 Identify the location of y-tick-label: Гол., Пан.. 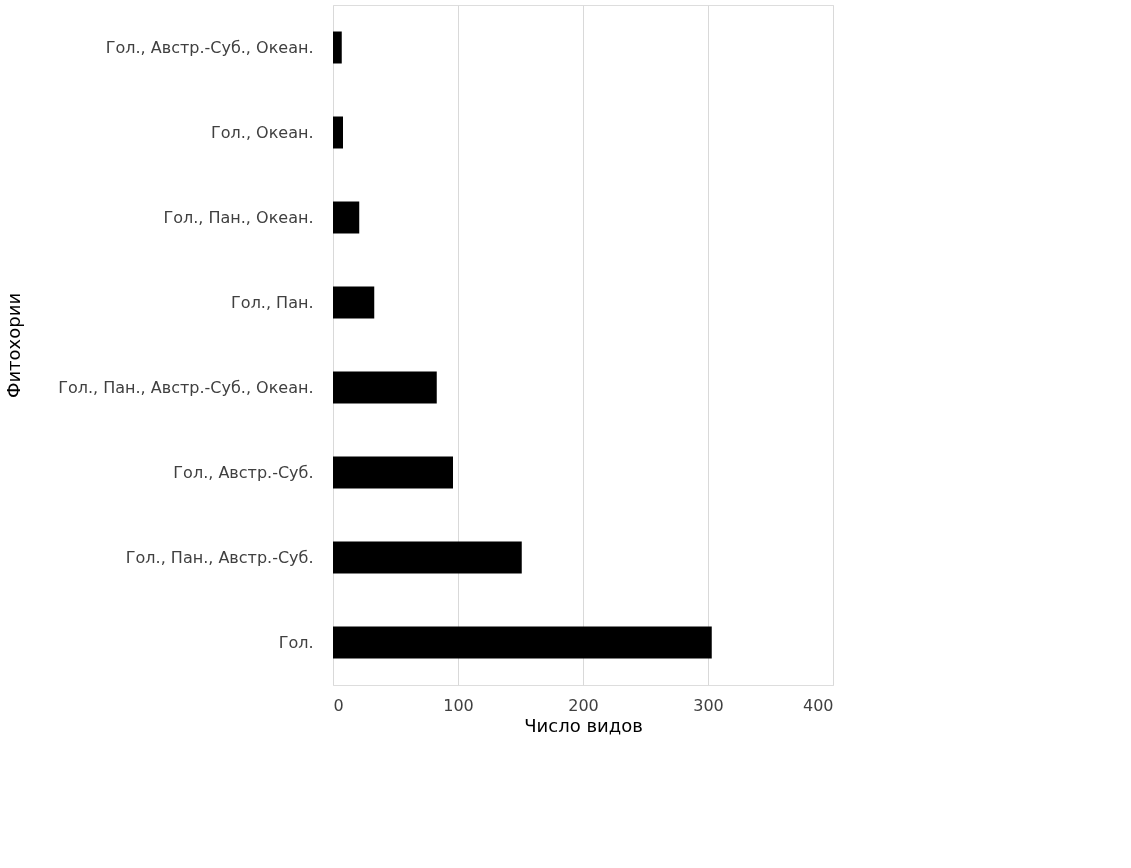
(272, 302).